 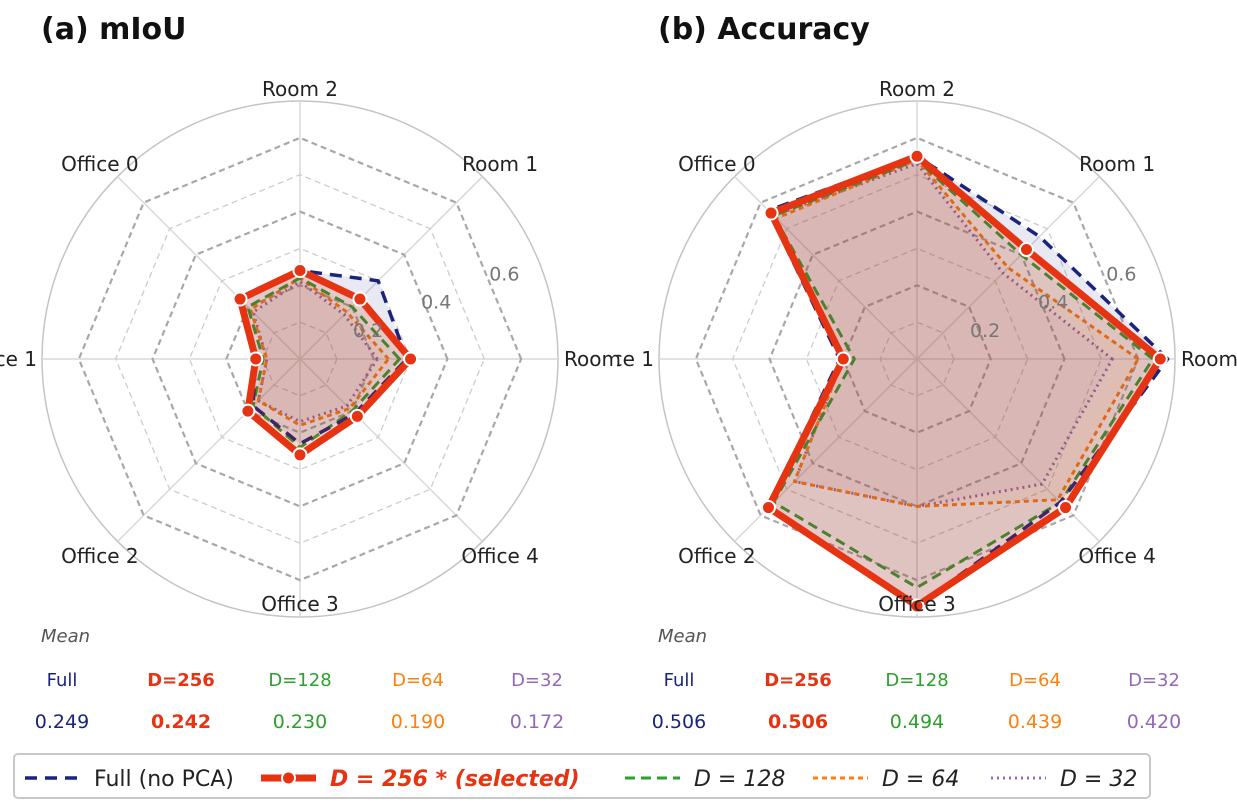 What do you see at coordinates (18, 359) in the screenshot?
I see `panel-a-axis-label: Office 1` at bounding box center [18, 359].